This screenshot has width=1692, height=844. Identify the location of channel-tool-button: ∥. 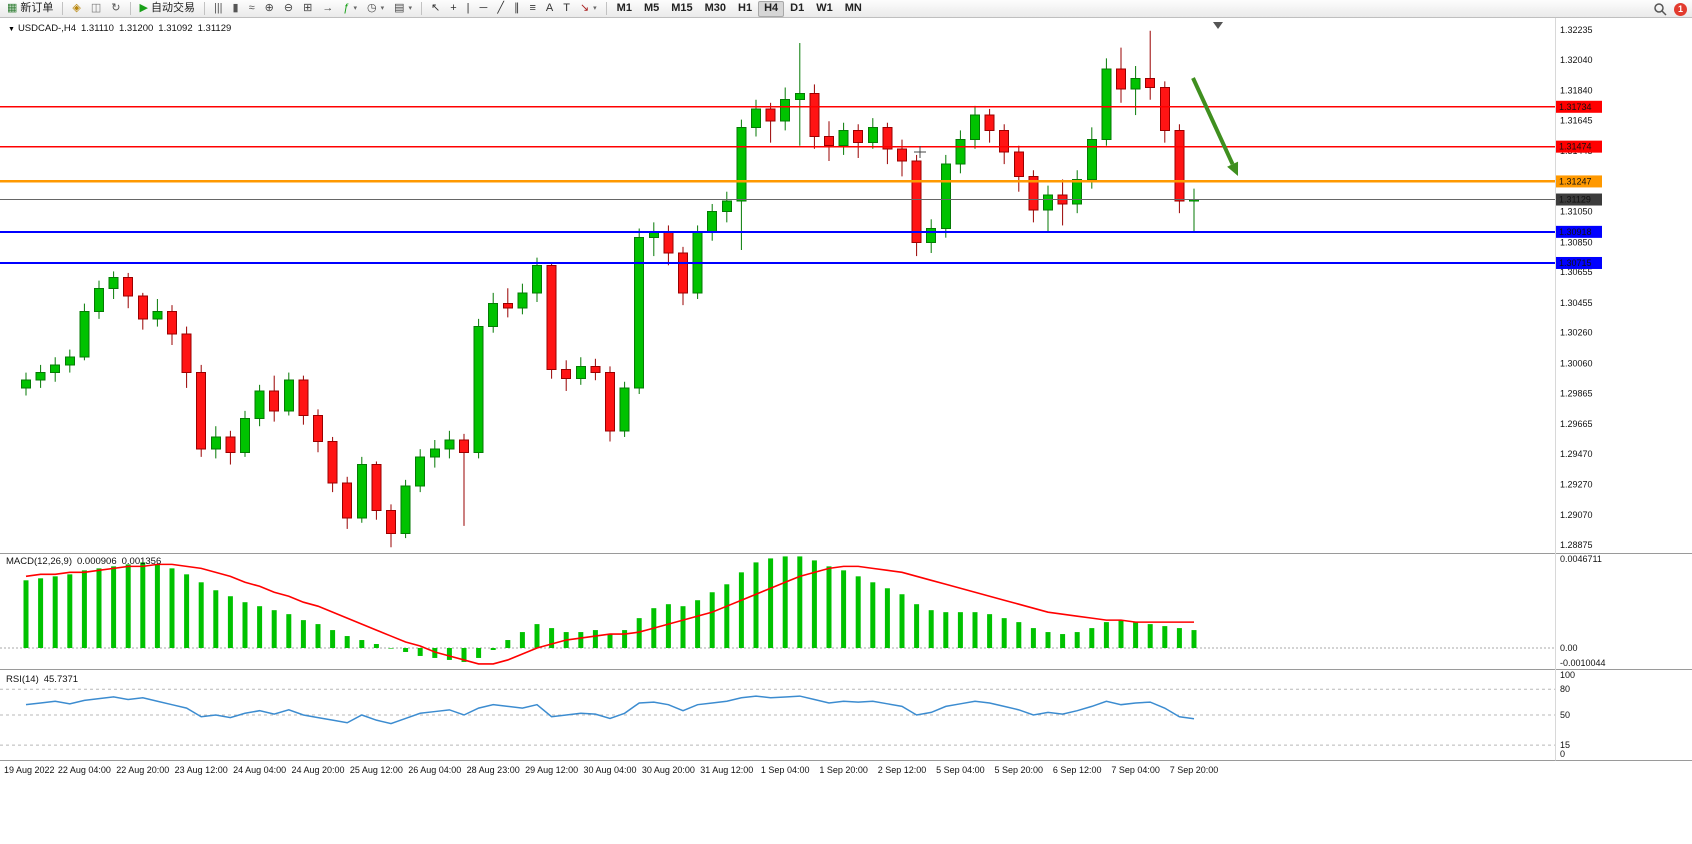
(517, 9).